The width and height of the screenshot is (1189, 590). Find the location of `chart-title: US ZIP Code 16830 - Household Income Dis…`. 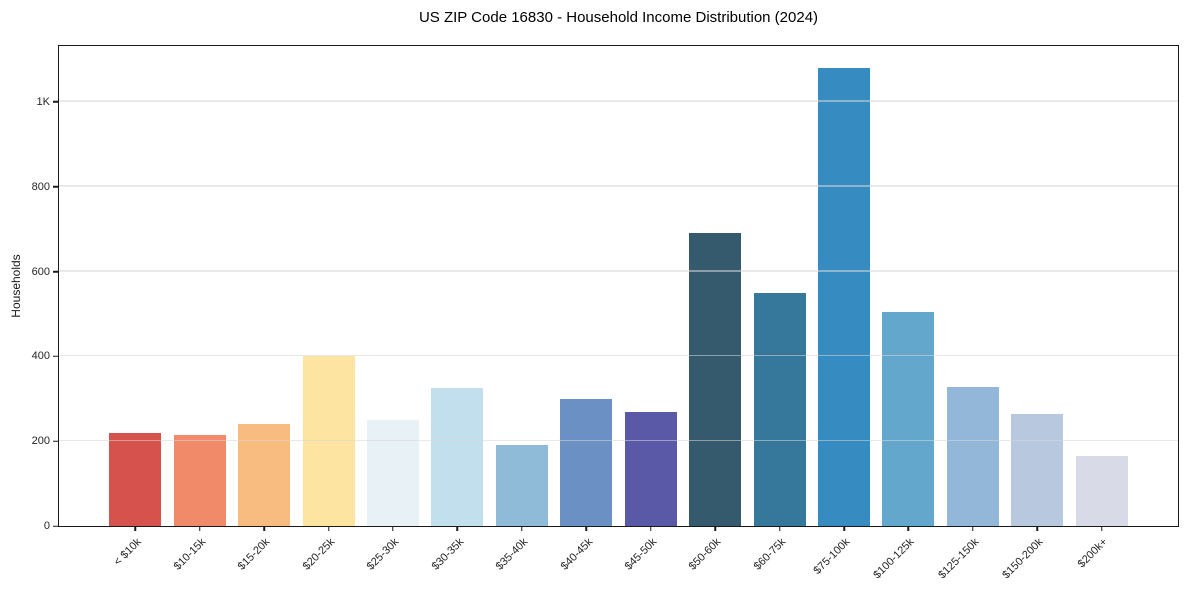

chart-title: US ZIP Code 16830 - Household Income Dis… is located at coordinates (618, 17).